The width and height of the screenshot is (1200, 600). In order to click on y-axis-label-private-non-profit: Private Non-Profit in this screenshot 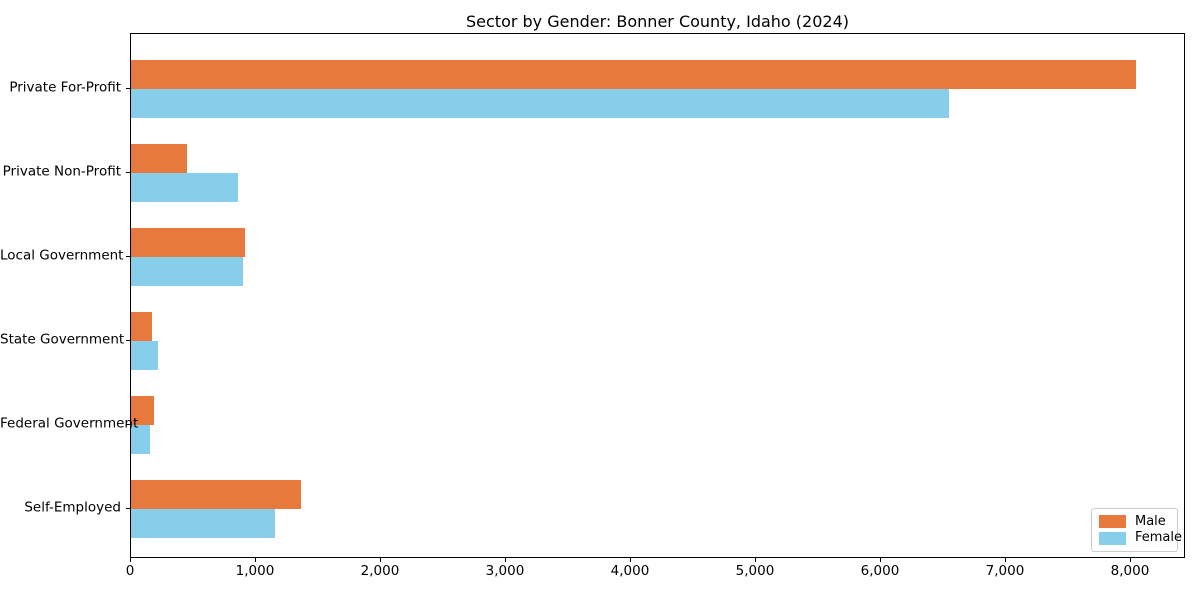, I will do `click(61, 171)`.